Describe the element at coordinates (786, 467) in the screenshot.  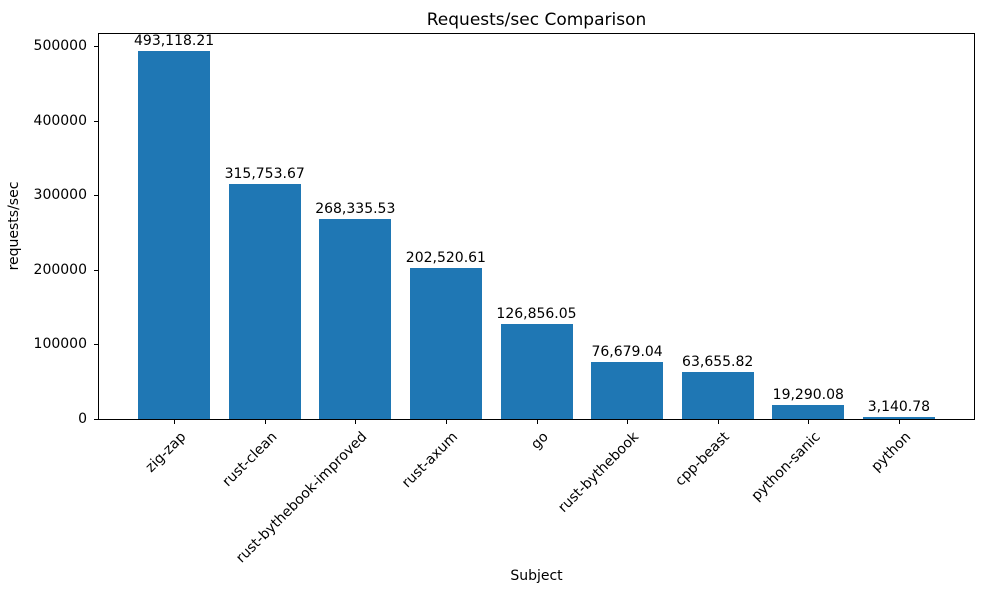
I see `x-tick-label-python-sanic: python-sanic` at that location.